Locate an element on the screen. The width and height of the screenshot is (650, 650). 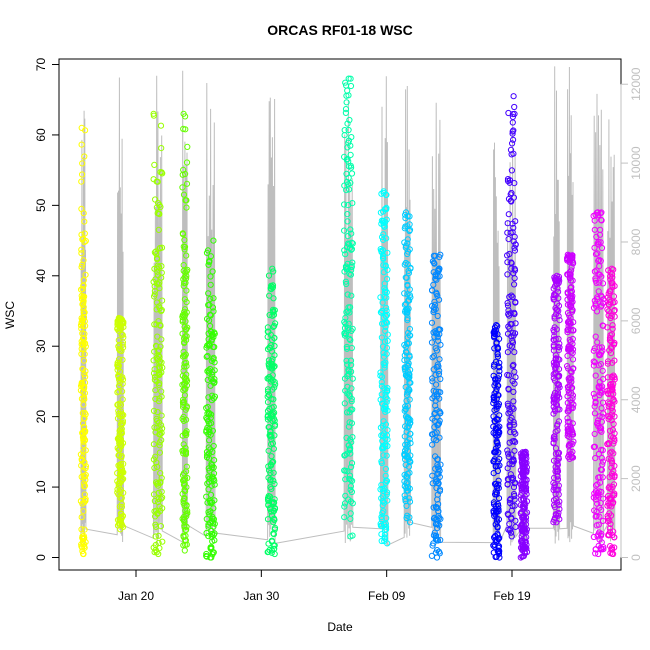
y-tick-label-6: 60 is located at coordinates (41, 135).